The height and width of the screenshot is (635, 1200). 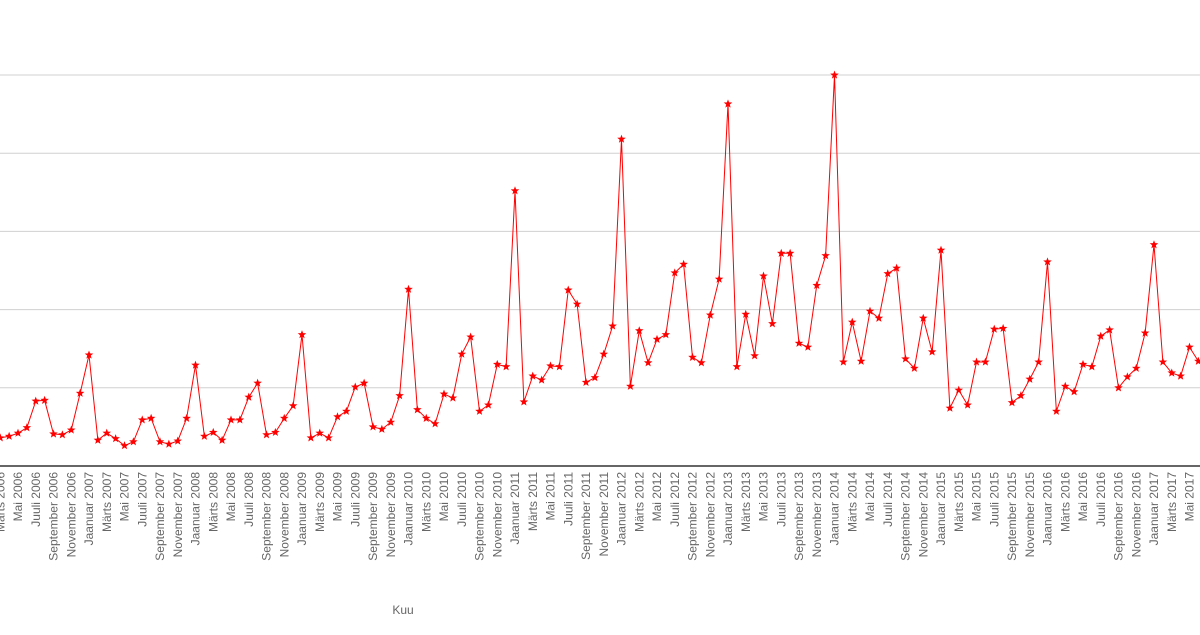 What do you see at coordinates (515, 508) in the screenshot?
I see `x-tick-label: Jaanuar 2011` at bounding box center [515, 508].